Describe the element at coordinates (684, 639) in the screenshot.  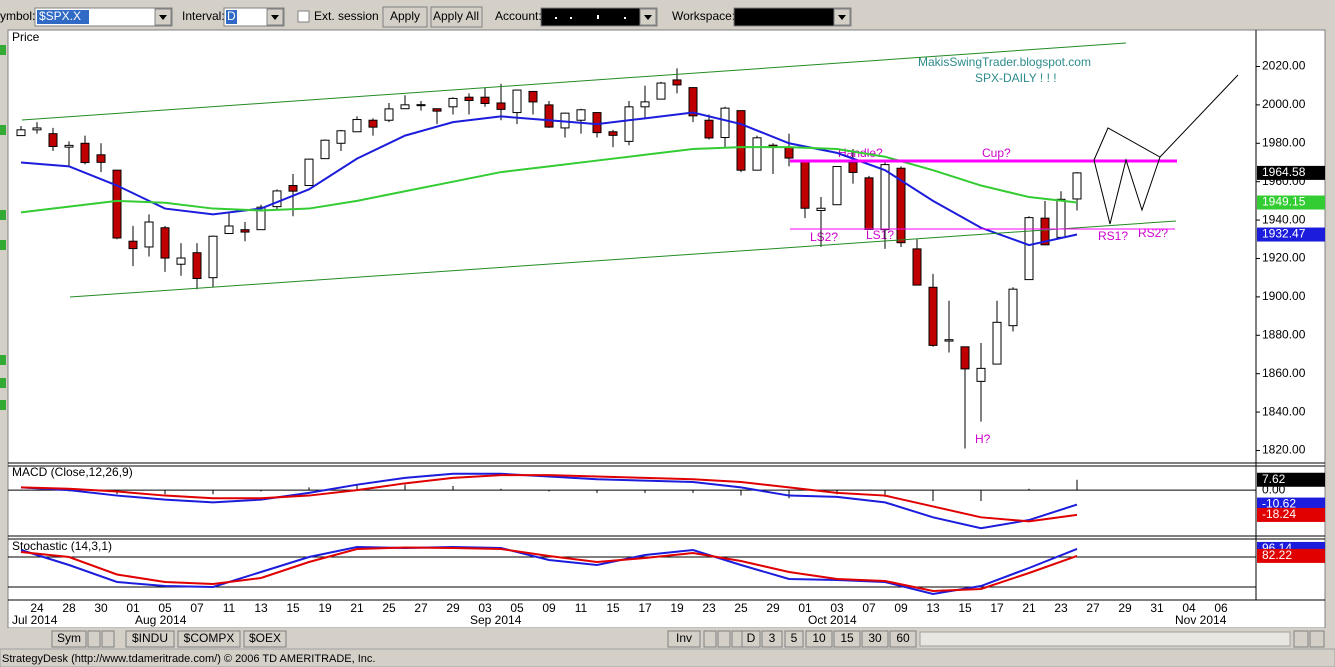
I see `inv-button` at that location.